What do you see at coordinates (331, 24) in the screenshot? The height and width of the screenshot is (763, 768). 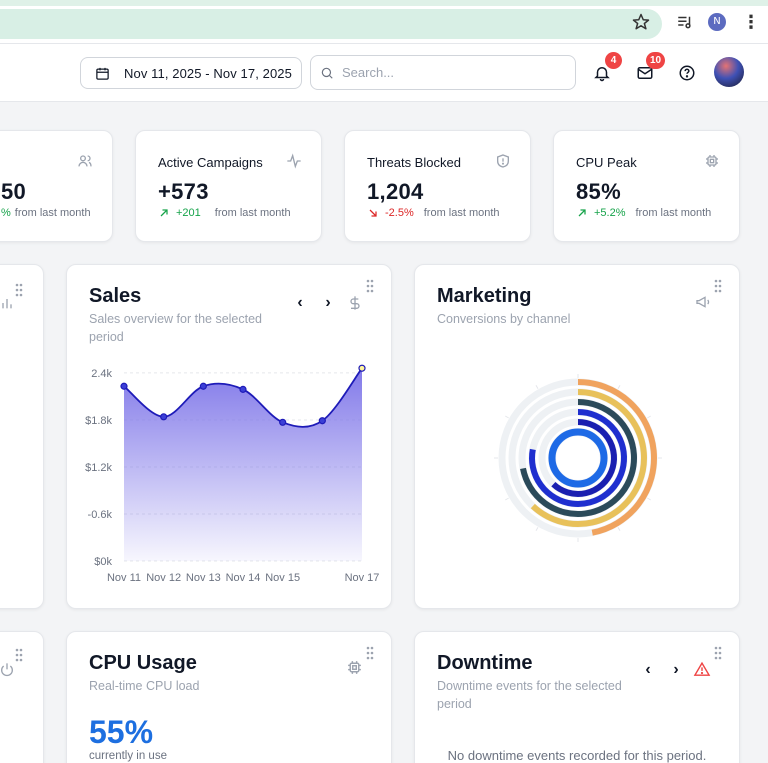 I see `address-bar` at bounding box center [331, 24].